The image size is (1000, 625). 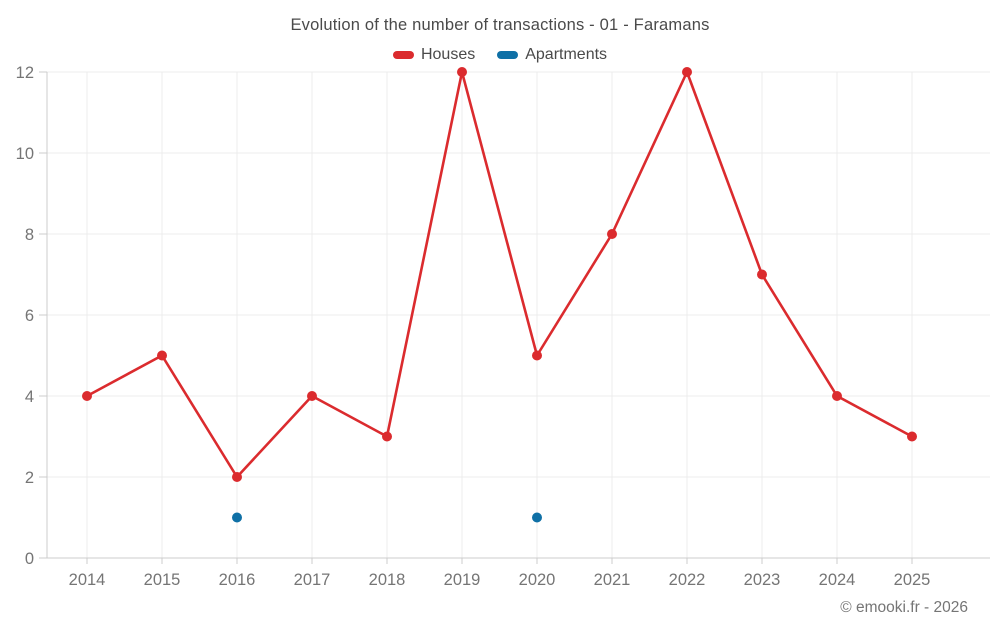 I want to click on y-tick-label: 12, so click(x=25, y=73).